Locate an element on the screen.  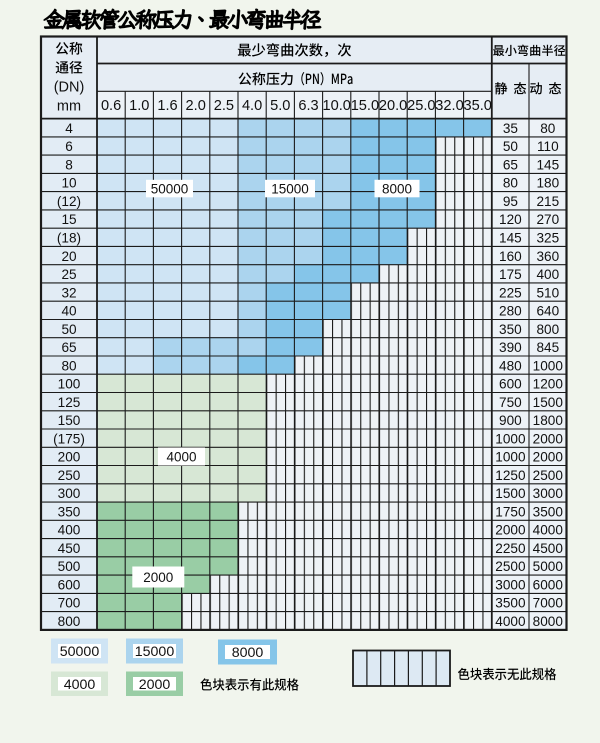
svg-text: 35 is located at coordinates (510, 128).